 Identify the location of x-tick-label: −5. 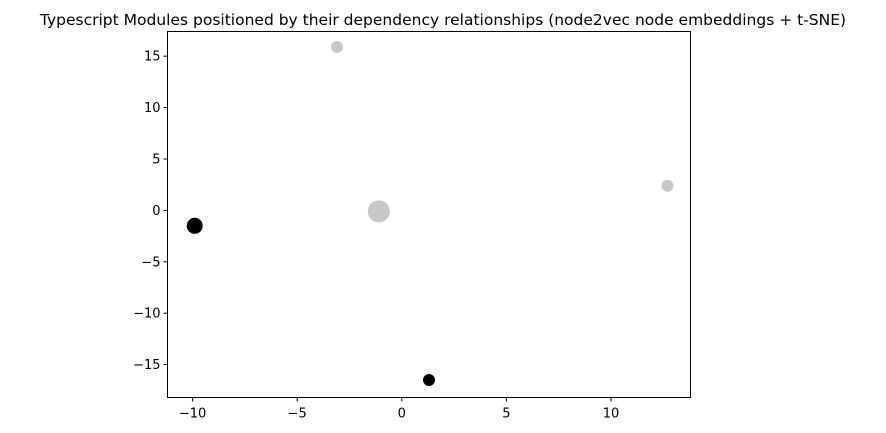
(297, 414).